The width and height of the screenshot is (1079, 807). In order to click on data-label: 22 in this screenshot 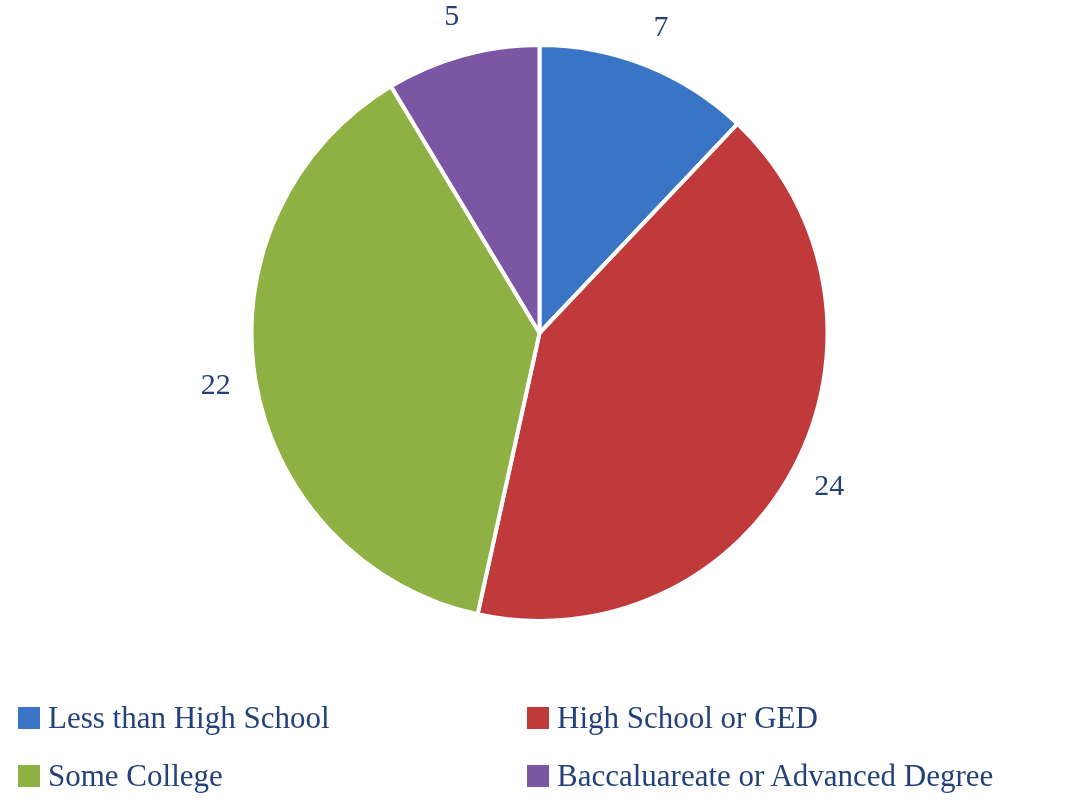, I will do `click(215, 383)`.